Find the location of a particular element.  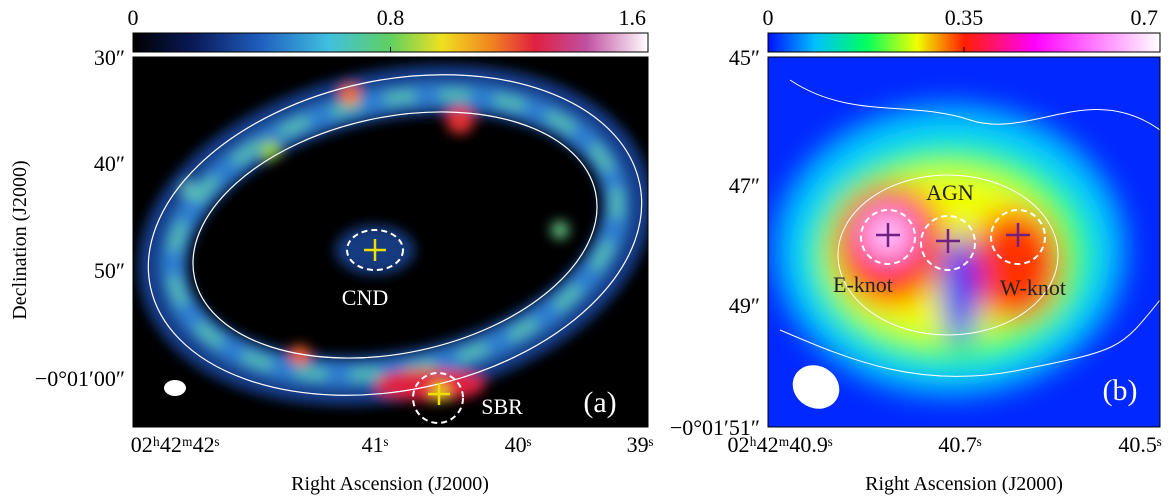

colorbar-tick-label: 0.35 is located at coordinates (964, 17).